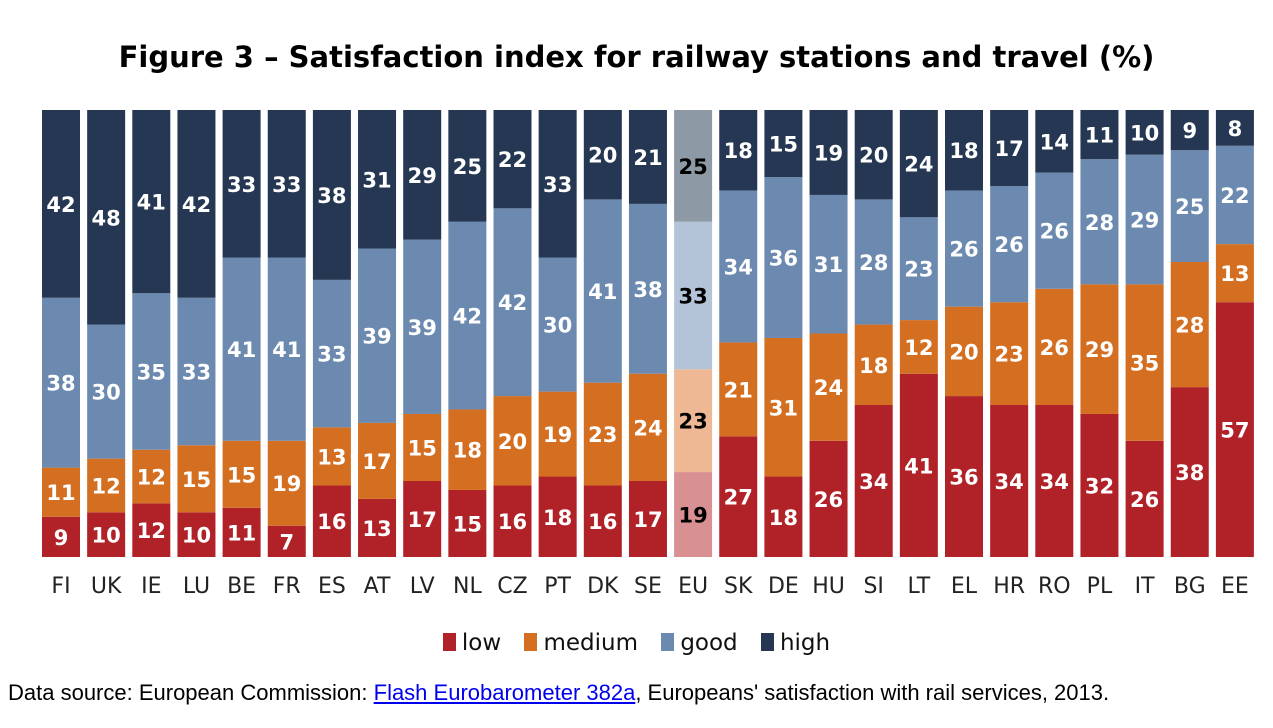  I want to click on bar-BG-low, so click(1189, 472).